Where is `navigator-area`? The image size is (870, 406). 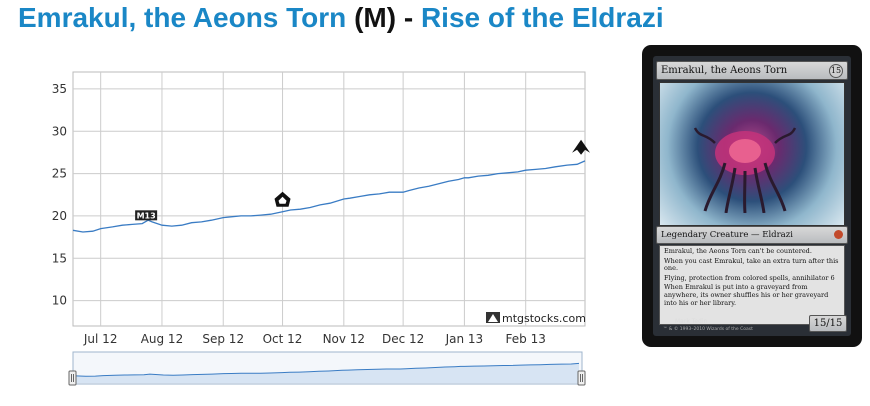
navigator-area is located at coordinates (327, 373).